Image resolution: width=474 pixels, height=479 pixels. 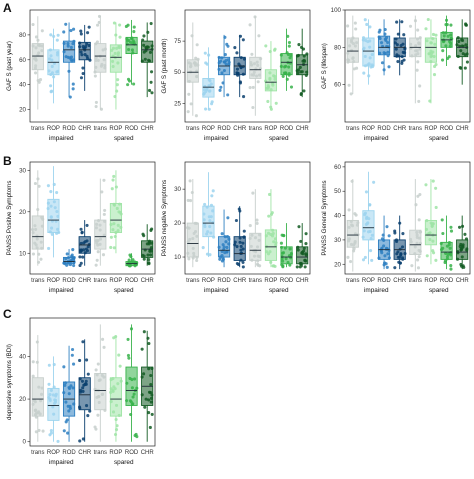 I want to click on y-tick-label: 60, so click(x=22, y=60).